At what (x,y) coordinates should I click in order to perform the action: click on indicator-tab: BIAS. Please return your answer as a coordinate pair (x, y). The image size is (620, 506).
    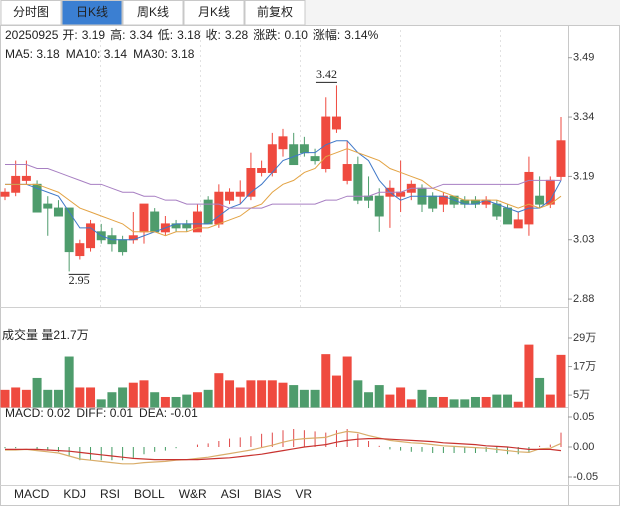
    Looking at the image, I should click on (267, 494).